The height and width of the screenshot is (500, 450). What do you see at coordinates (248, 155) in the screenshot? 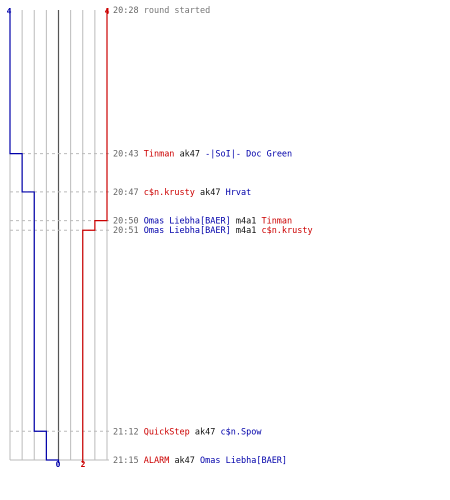
I see `event-victim: -|SoI|- Doc Green` at bounding box center [248, 155].